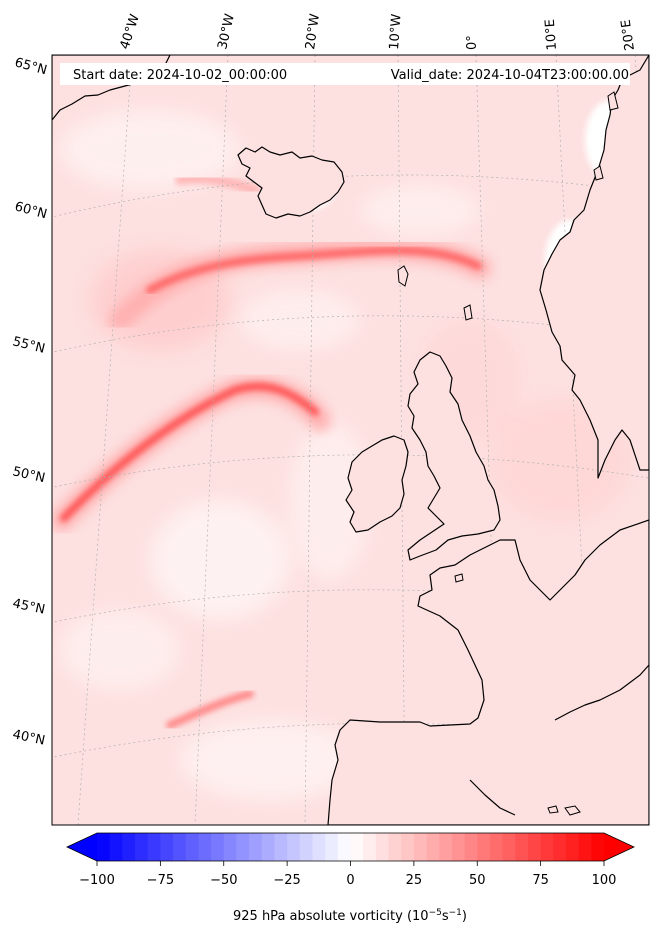 The width and height of the screenshot is (659, 936). Describe the element at coordinates (130, 31) in the screenshot. I see `lon-label-40w: 40°W` at that location.